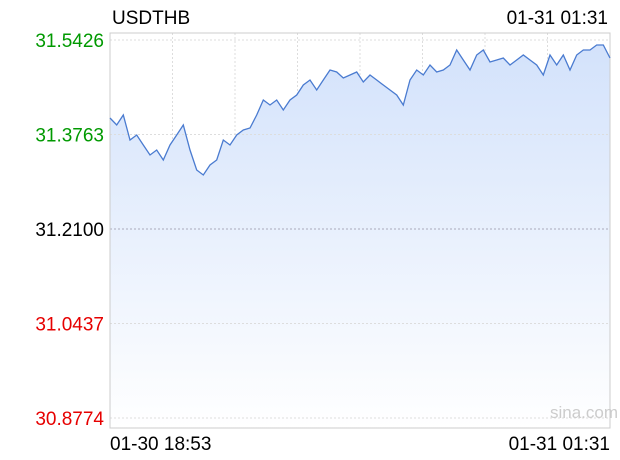  What do you see at coordinates (69, 325) in the screenshot?
I see `y-tick-label: 31.0437` at bounding box center [69, 325].